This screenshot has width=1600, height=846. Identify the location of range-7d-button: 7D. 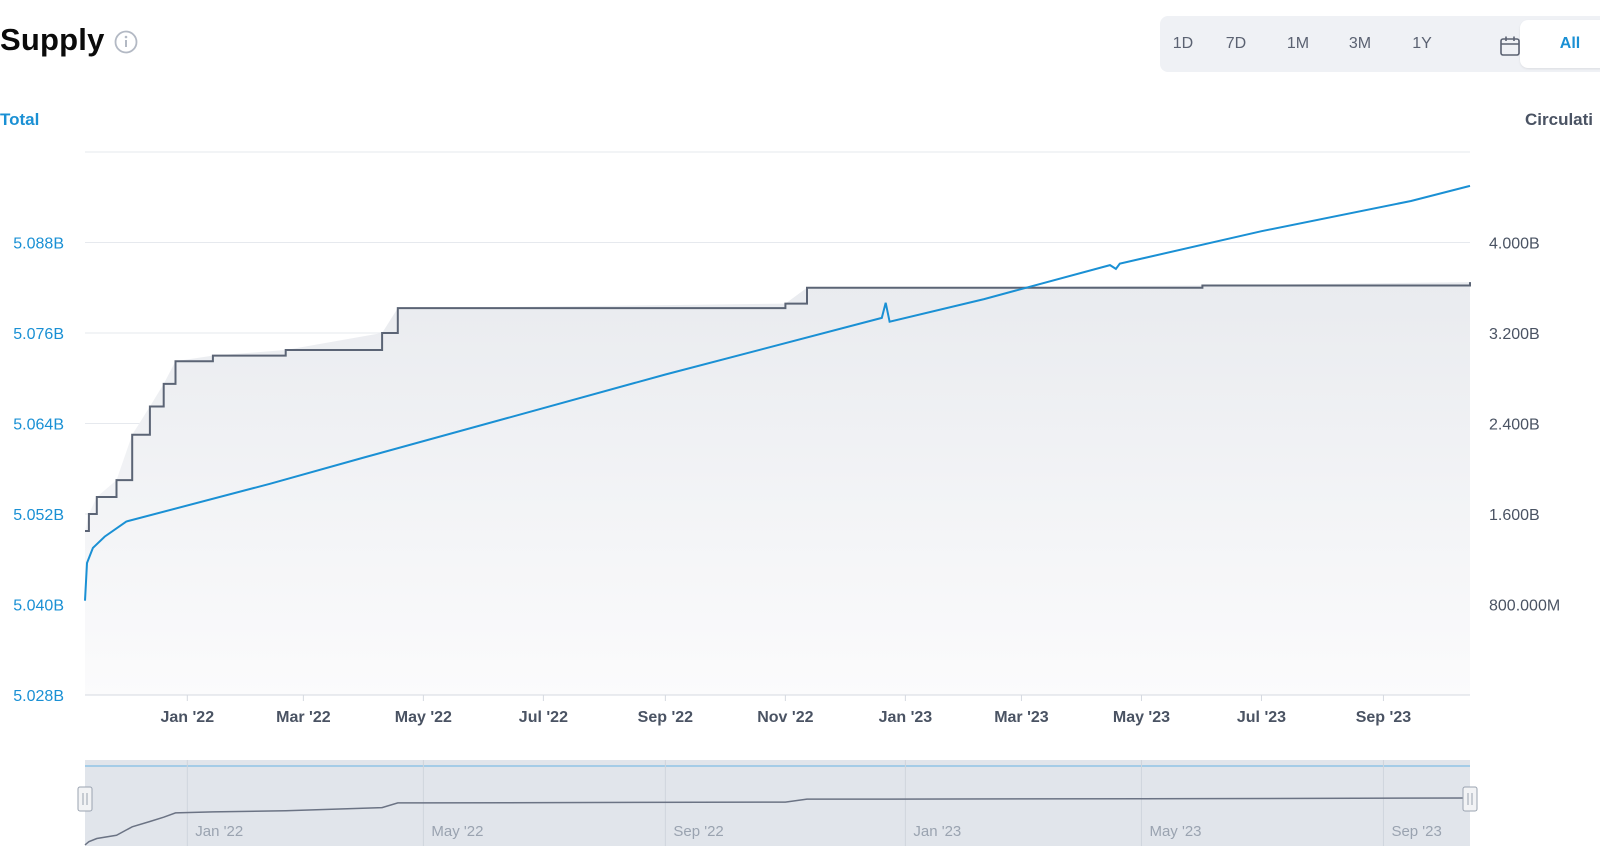
(1236, 43).